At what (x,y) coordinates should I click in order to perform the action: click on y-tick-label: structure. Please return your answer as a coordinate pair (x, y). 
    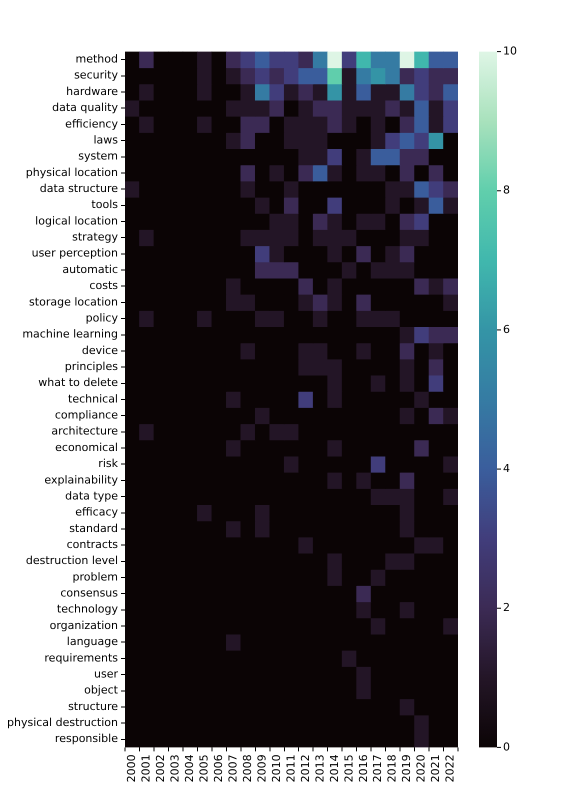
    Looking at the image, I should click on (93, 706).